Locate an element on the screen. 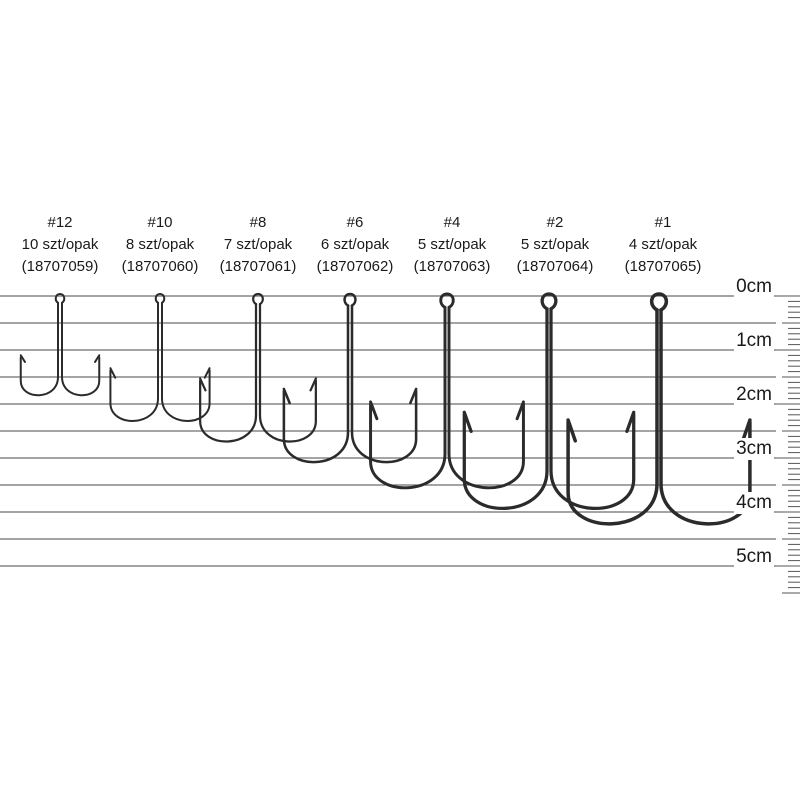 This screenshot has width=800, height=800. hook-12-icon is located at coordinates (60, 345).